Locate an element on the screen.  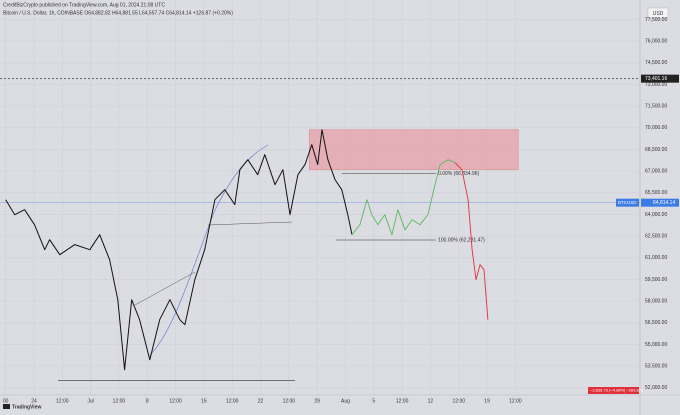
last-price-label: 64,814.14 is located at coordinates (664, 203).